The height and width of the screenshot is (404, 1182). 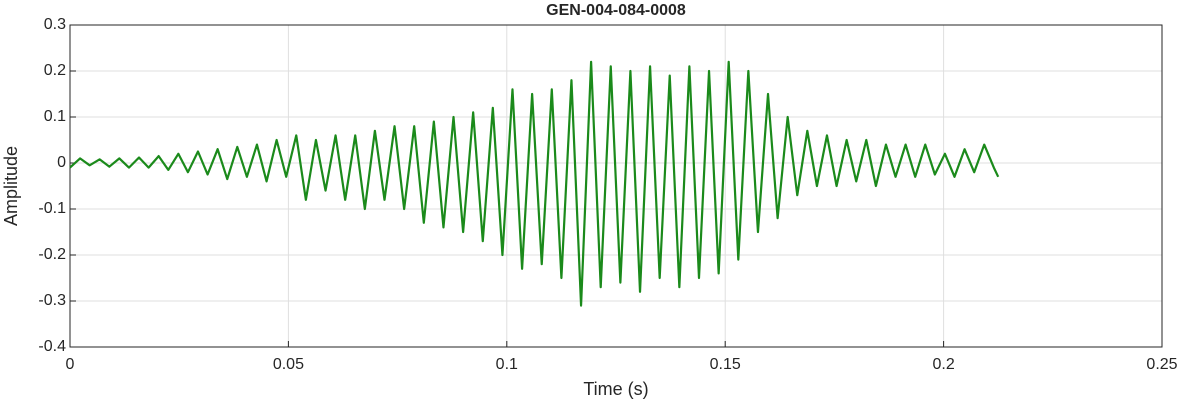 What do you see at coordinates (616, 10) in the screenshot?
I see `chart-title: GEN-004-084-0008` at bounding box center [616, 10].